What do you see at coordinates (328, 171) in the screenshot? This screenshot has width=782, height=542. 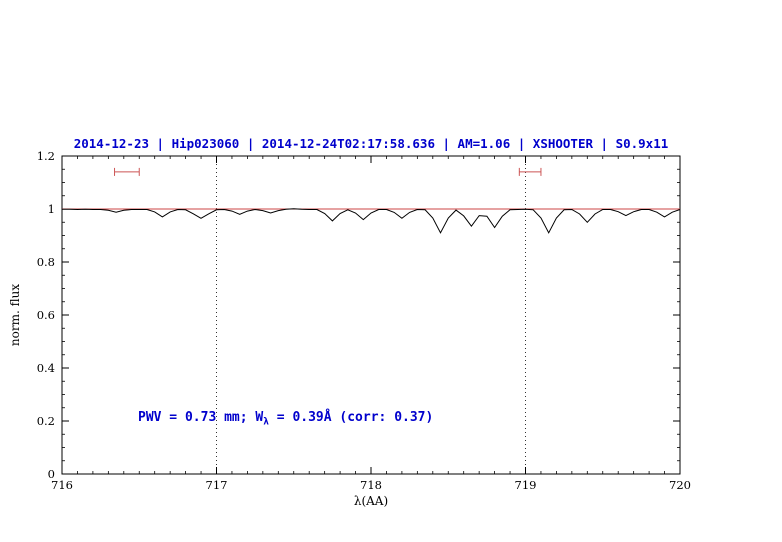 I see `marker-layer` at bounding box center [328, 171].